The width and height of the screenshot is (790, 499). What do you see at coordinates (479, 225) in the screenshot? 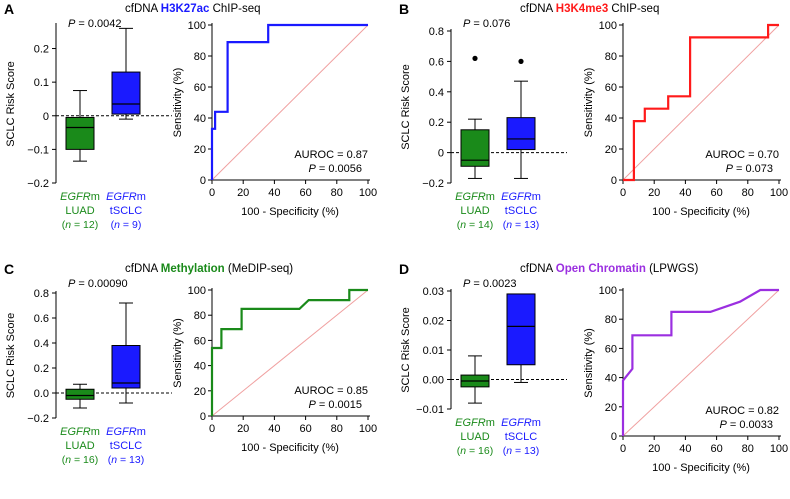
I see `n-val: = 14)` at bounding box center [479, 225].